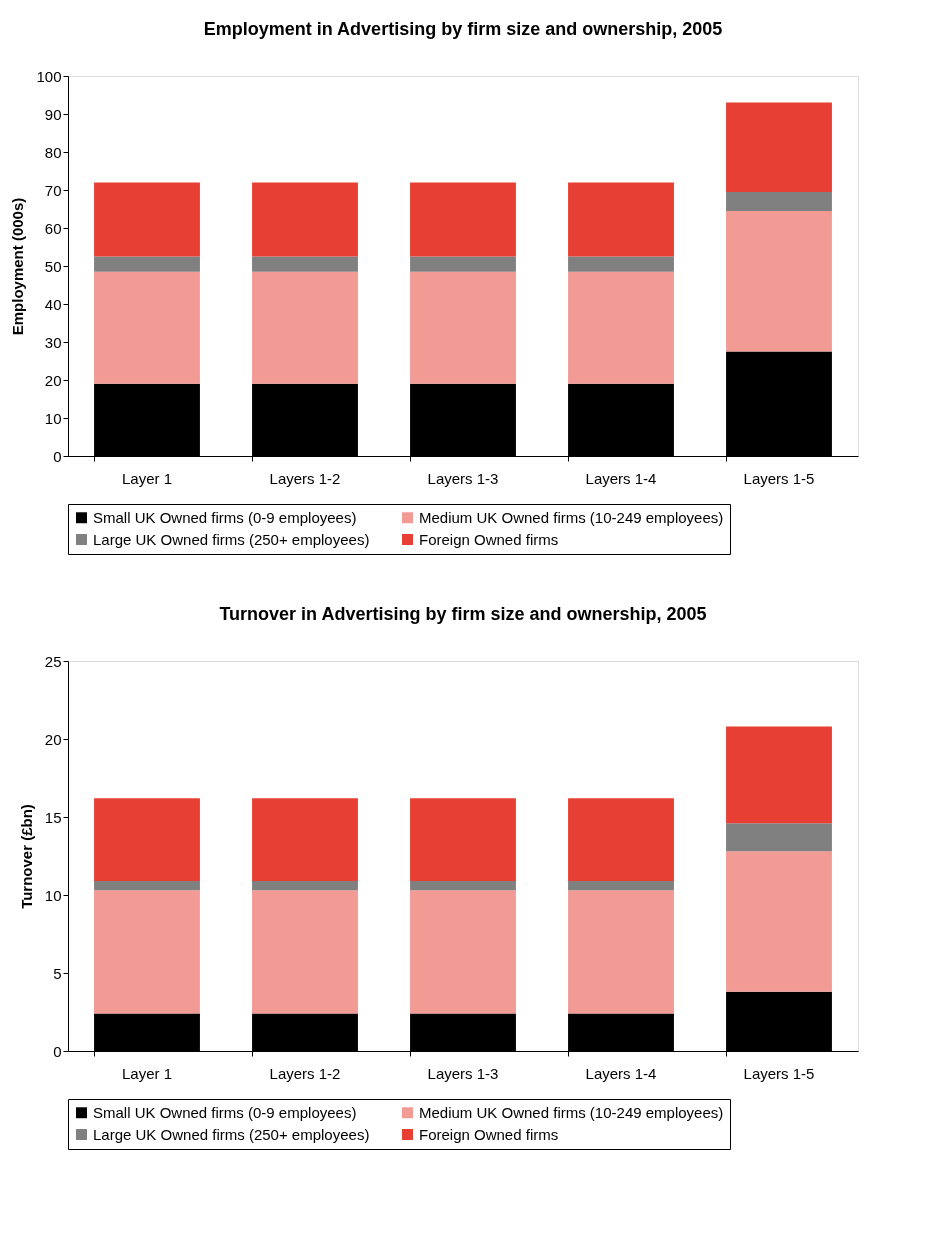 The height and width of the screenshot is (1238, 938). Describe the element at coordinates (53, 266) in the screenshot. I see `y-tick-label: 50` at that location.